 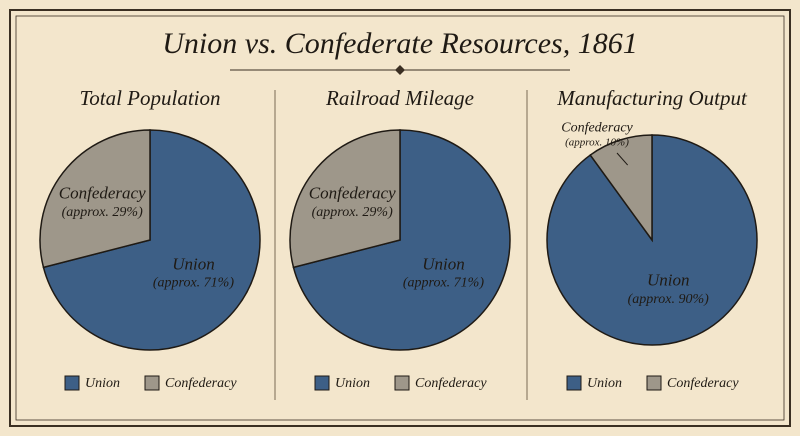 What do you see at coordinates (399, 43) in the screenshot?
I see `page-title: Union vs. Confederate Resources, 1861` at bounding box center [399, 43].